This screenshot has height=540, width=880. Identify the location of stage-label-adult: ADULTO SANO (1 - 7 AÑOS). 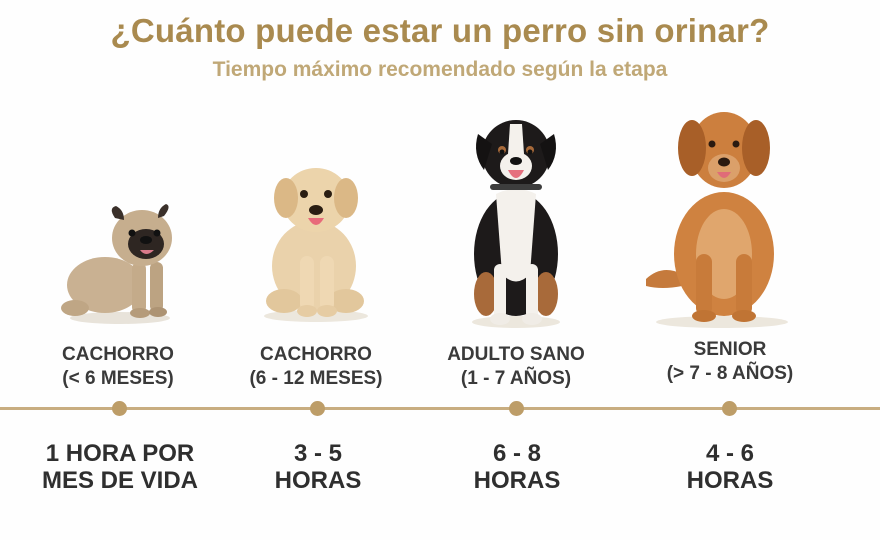
(516, 367).